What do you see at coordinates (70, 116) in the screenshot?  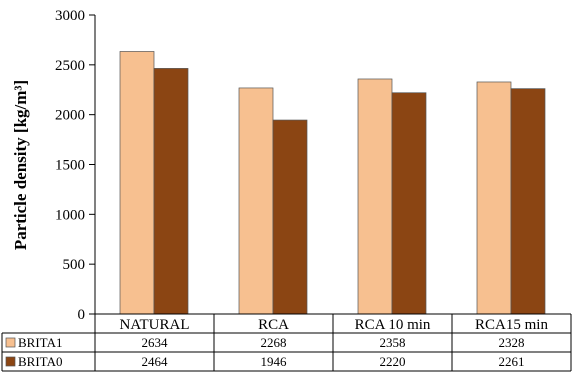 I see `y-tick-label: 2000` at bounding box center [70, 116].